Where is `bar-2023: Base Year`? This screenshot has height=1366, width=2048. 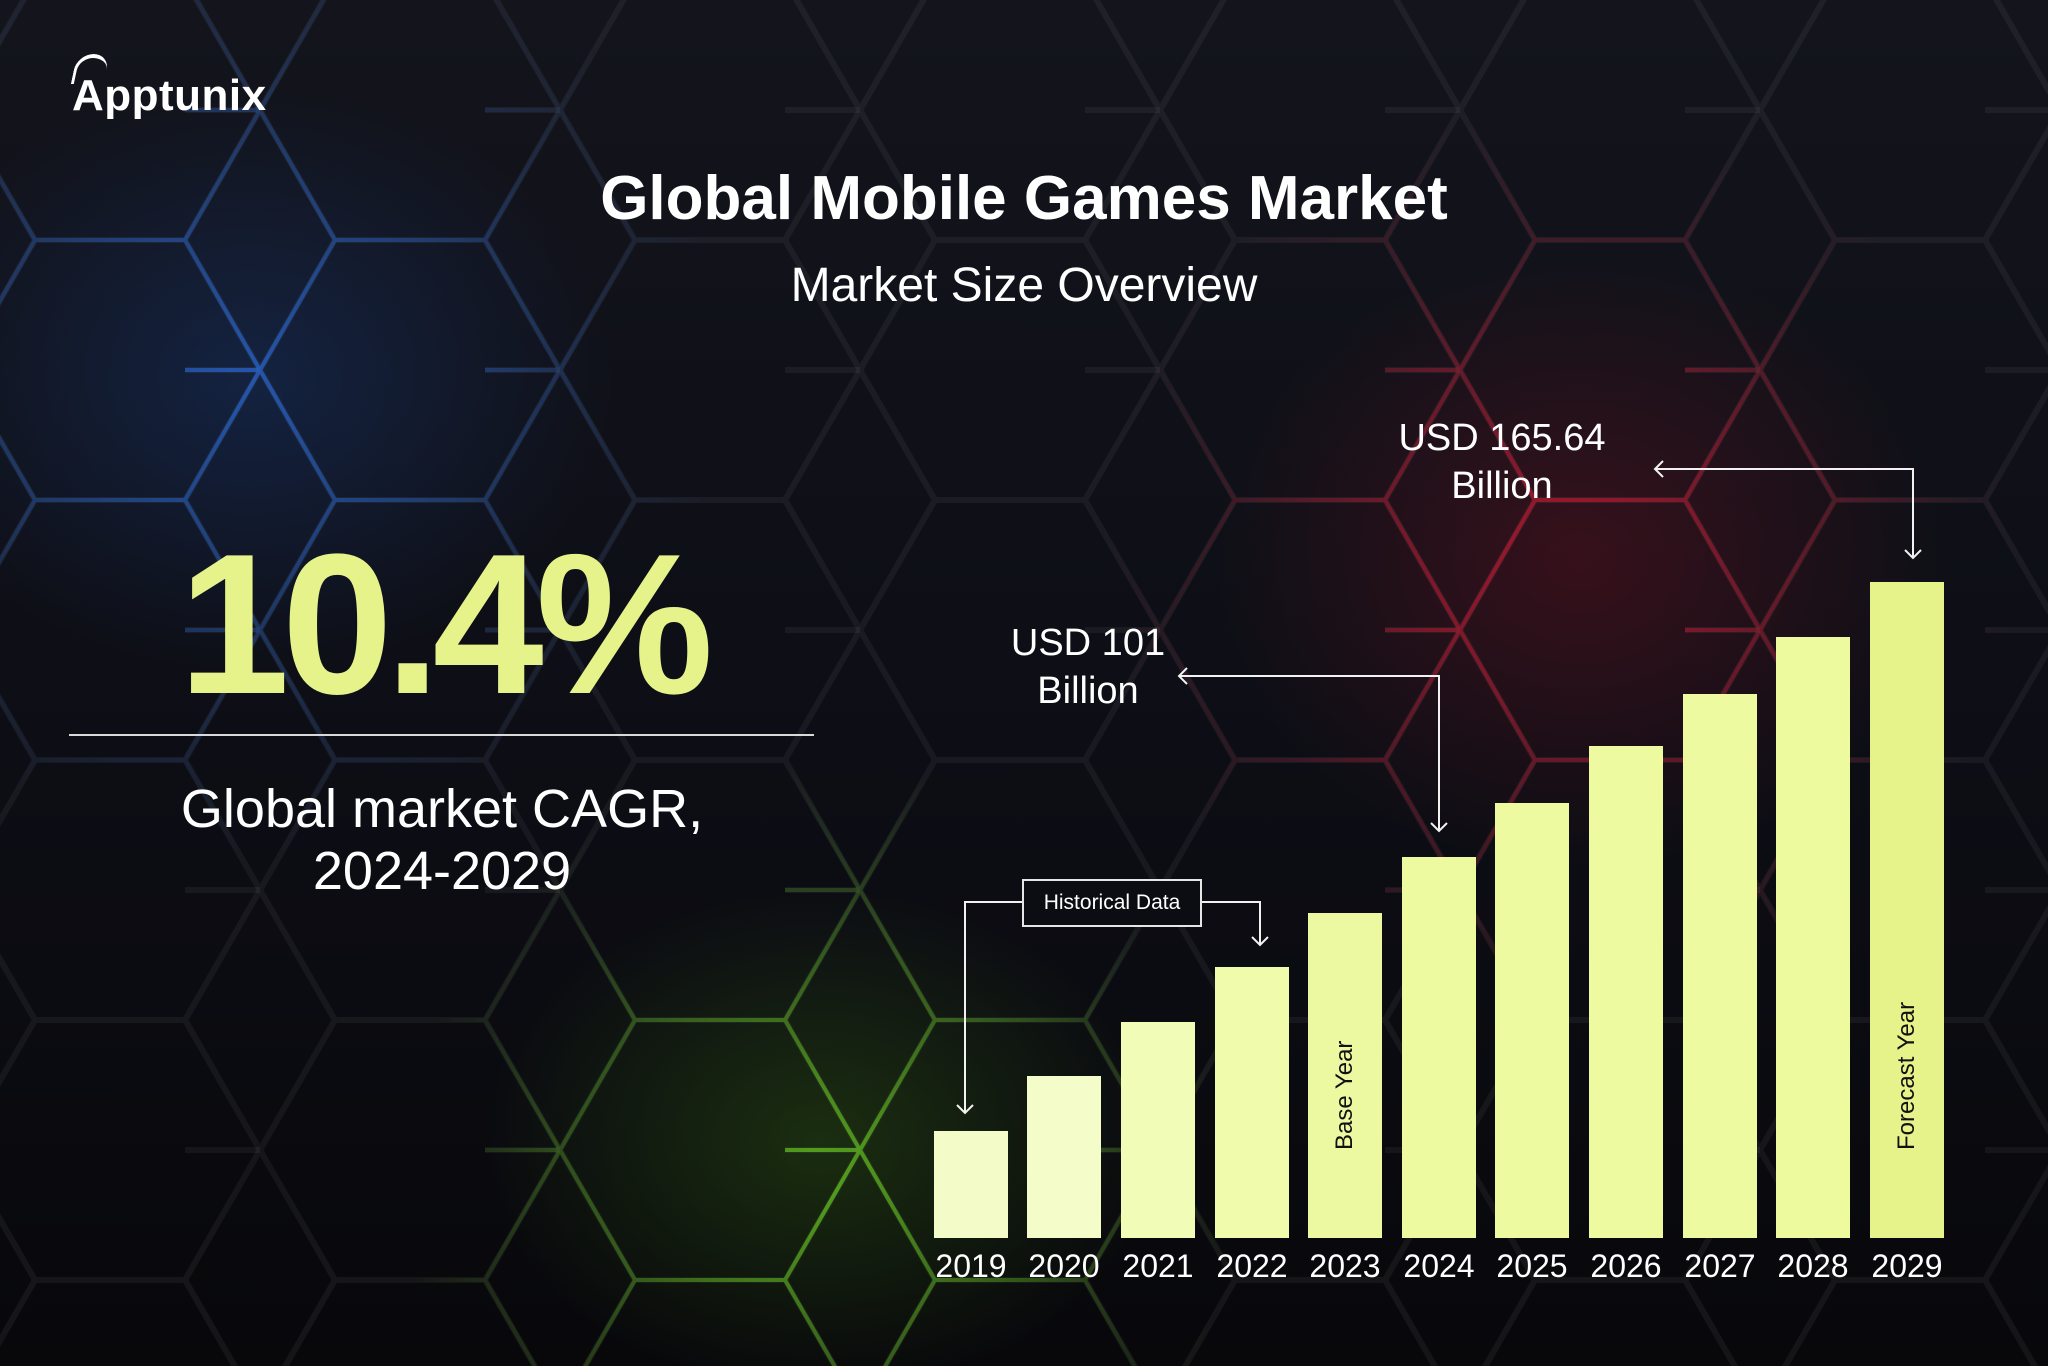
bar-2023: Base Year is located at coordinates (1345, 1075).